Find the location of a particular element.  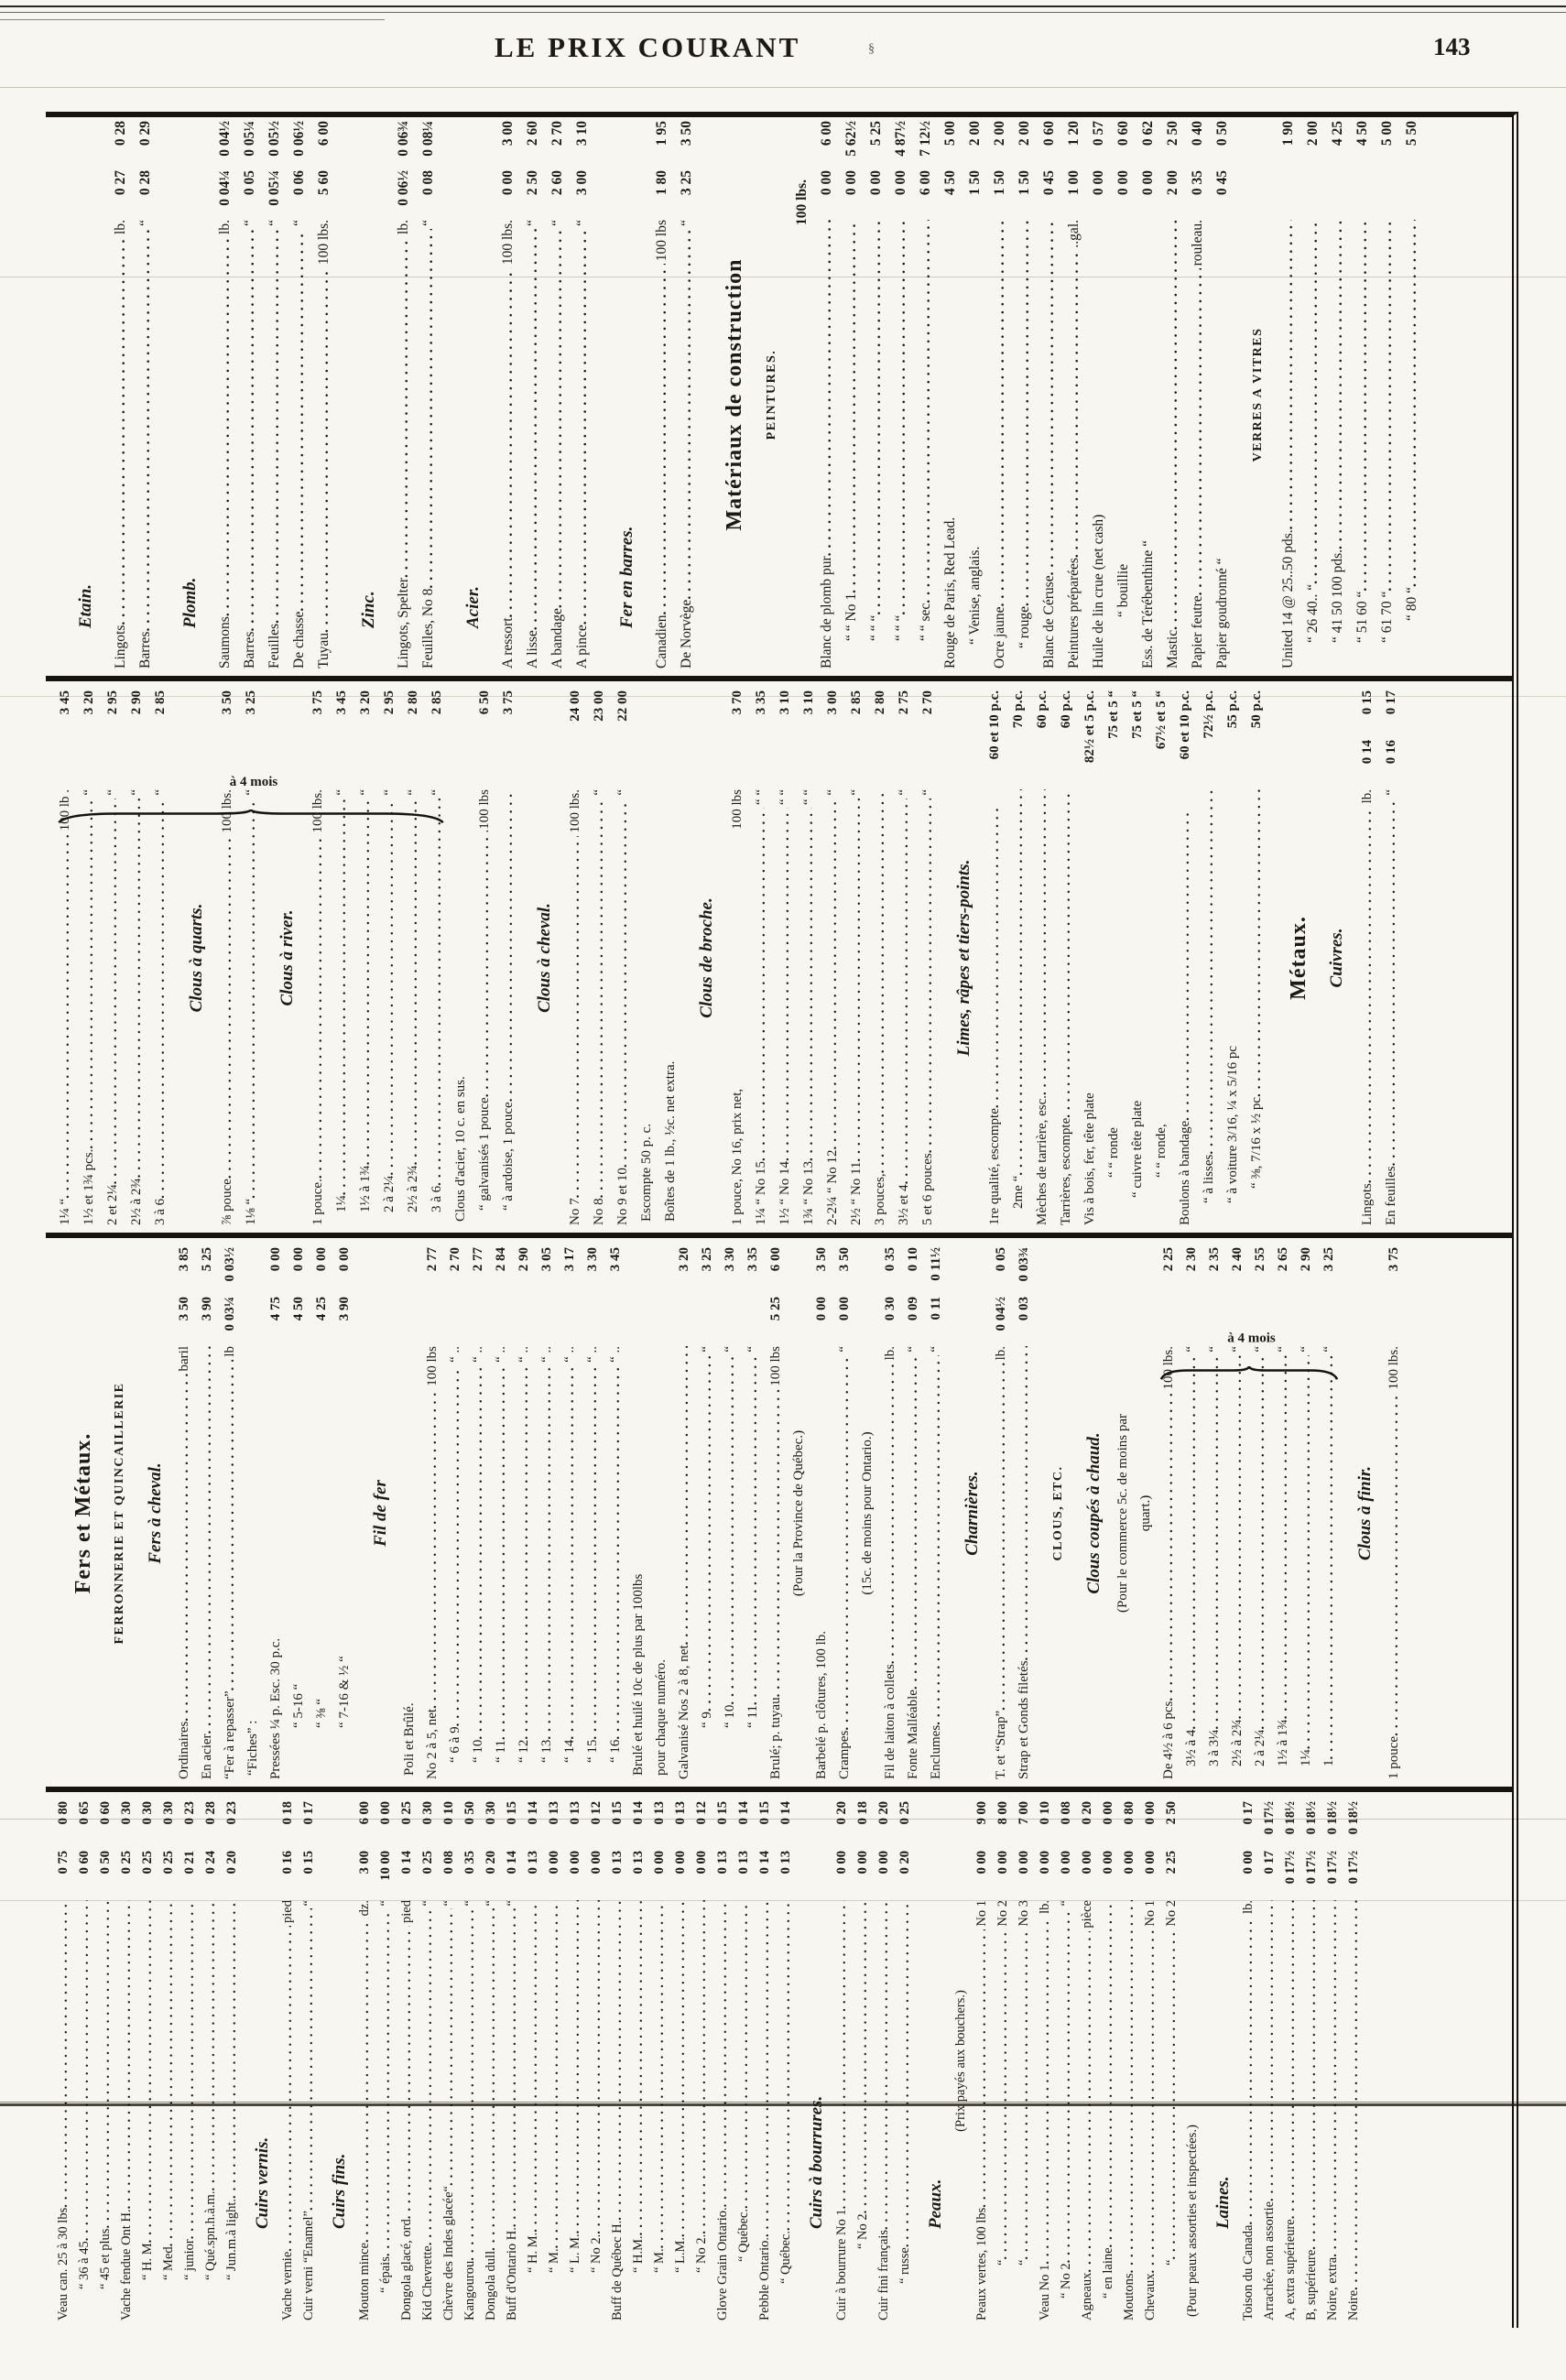

price-row: “ Jun.m.à light. 0 20 0 23 is located at coordinates (233, 2060).